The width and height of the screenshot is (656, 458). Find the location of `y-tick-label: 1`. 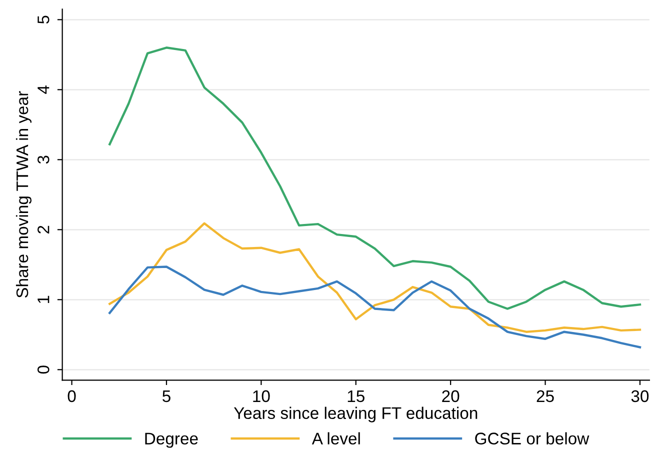

y-tick-label: 1 is located at coordinates (44, 300).